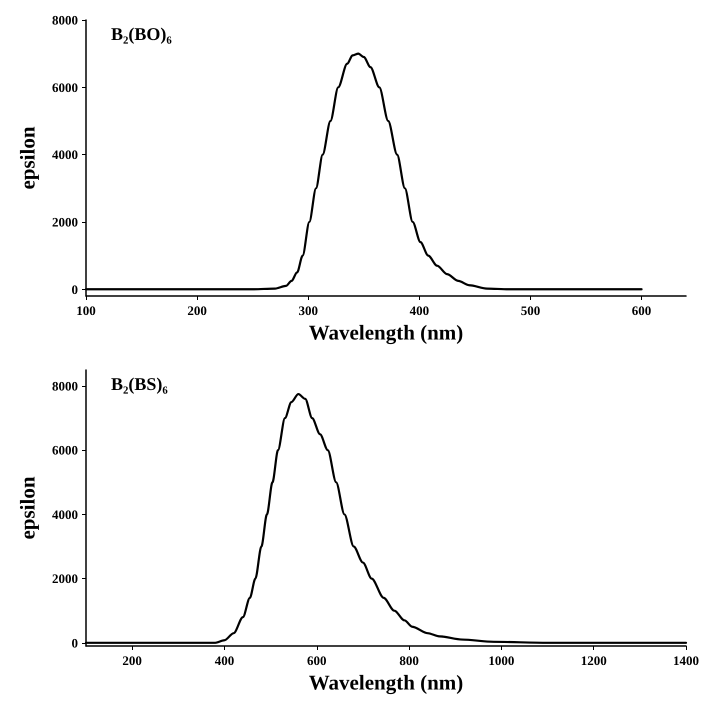  Describe the element at coordinates (593, 660) in the screenshot. I see `x-tick-label: 1200` at that location.